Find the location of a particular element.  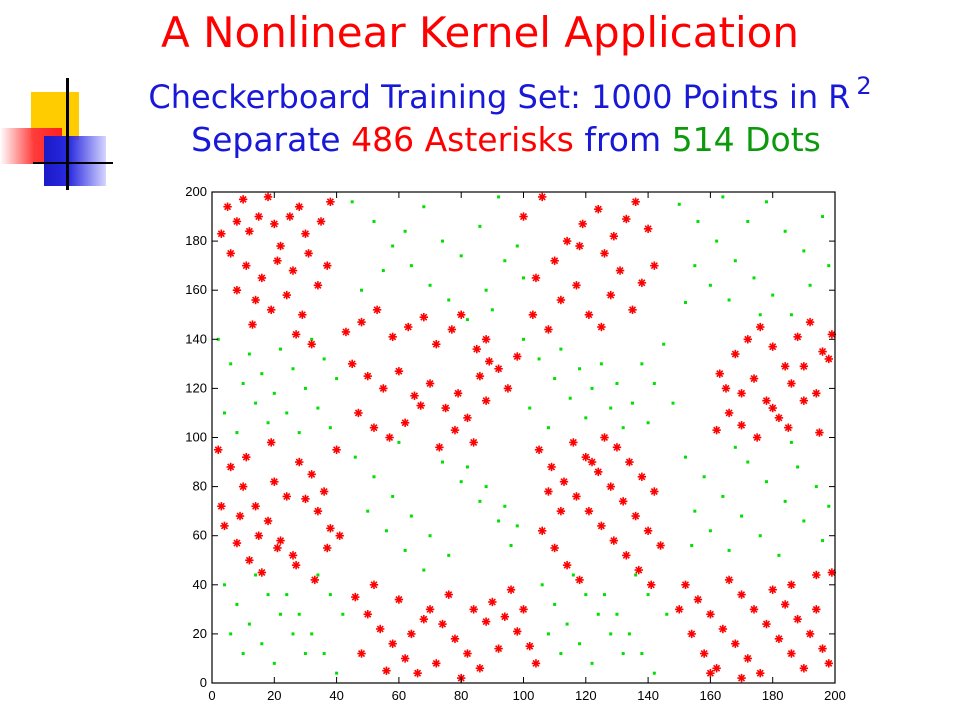

x-tick-label: 0 is located at coordinates (211, 695).